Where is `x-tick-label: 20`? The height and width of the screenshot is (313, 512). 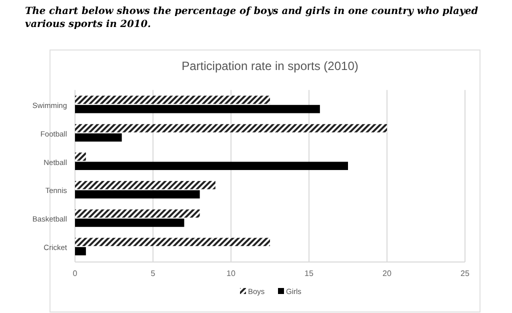 x-tick-label: 20 is located at coordinates (387, 273).